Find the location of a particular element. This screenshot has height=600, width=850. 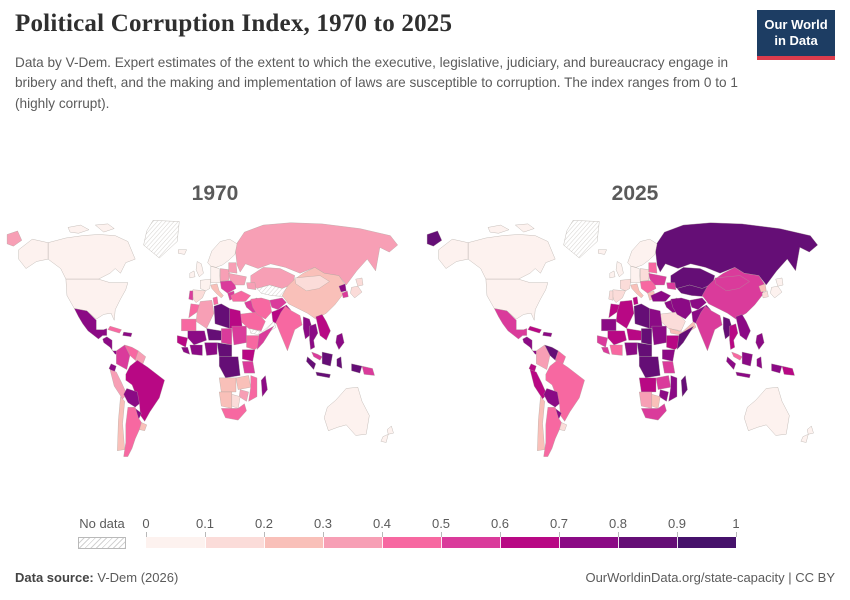

map-region-madagascar is located at coordinates (684, 386).